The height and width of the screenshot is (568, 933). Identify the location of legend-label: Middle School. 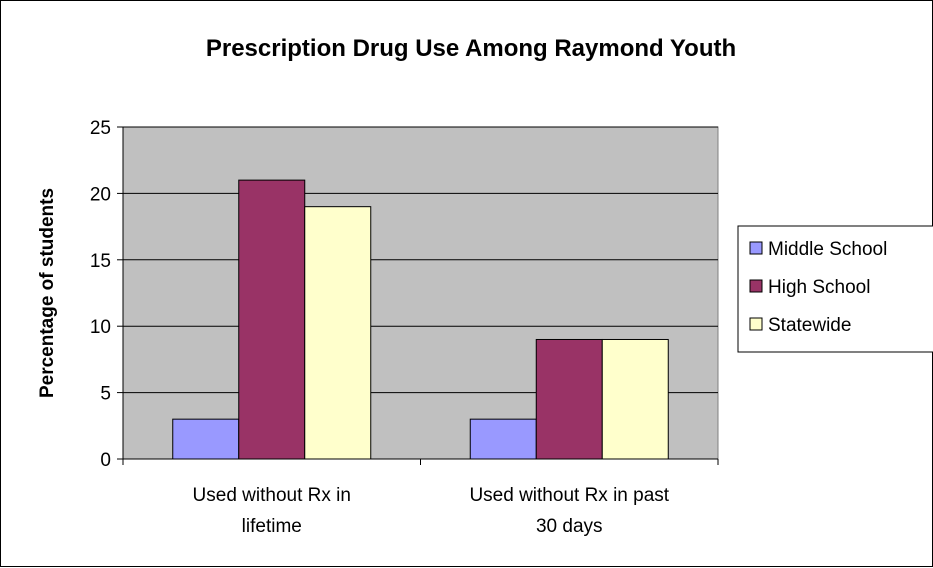
(827, 249).